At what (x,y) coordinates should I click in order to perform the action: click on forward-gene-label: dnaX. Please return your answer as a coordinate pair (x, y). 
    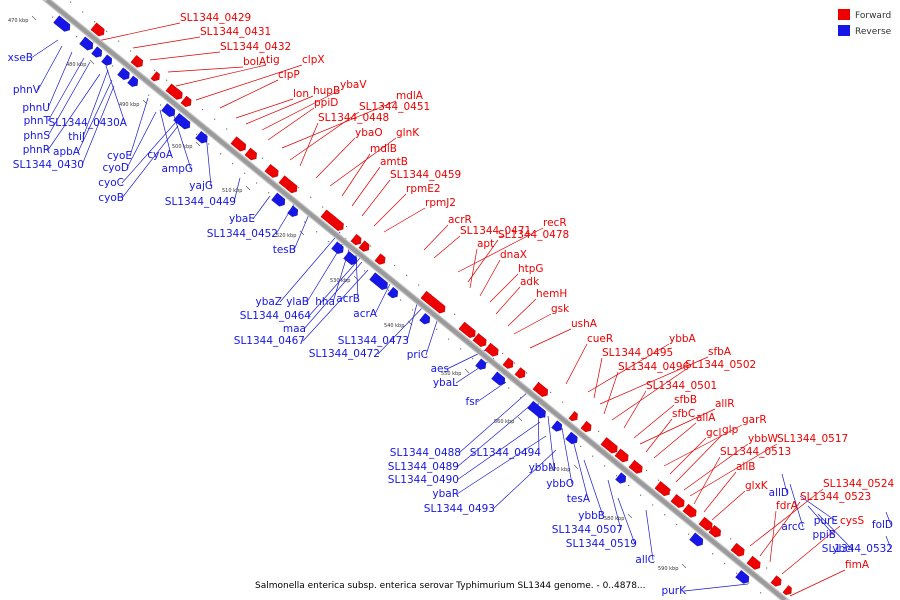
    Looking at the image, I should click on (513, 255).